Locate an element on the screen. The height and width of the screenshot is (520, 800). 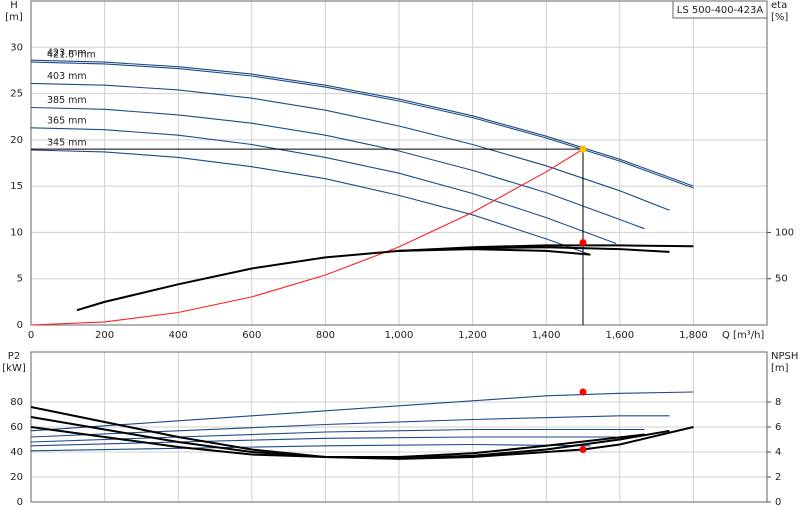
y-tick-label: 10 is located at coordinates (16, 232).